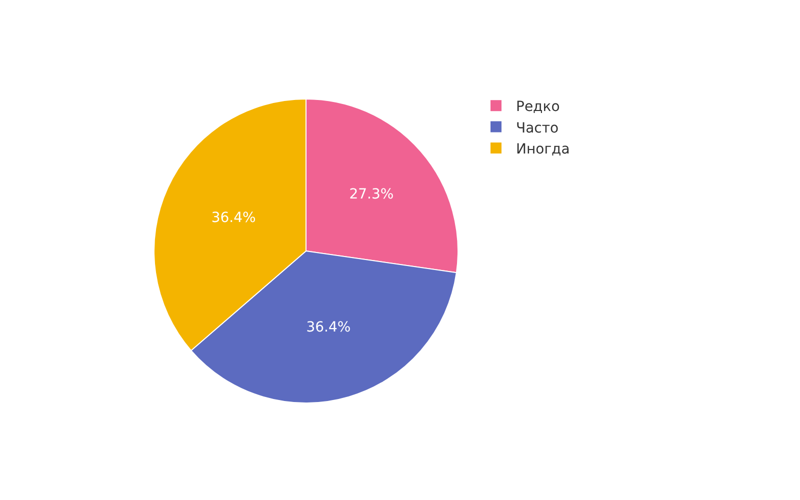 Image resolution: width=800 pixels, height=500 pixels. I want to click on legend-label: Иногда, so click(543, 149).